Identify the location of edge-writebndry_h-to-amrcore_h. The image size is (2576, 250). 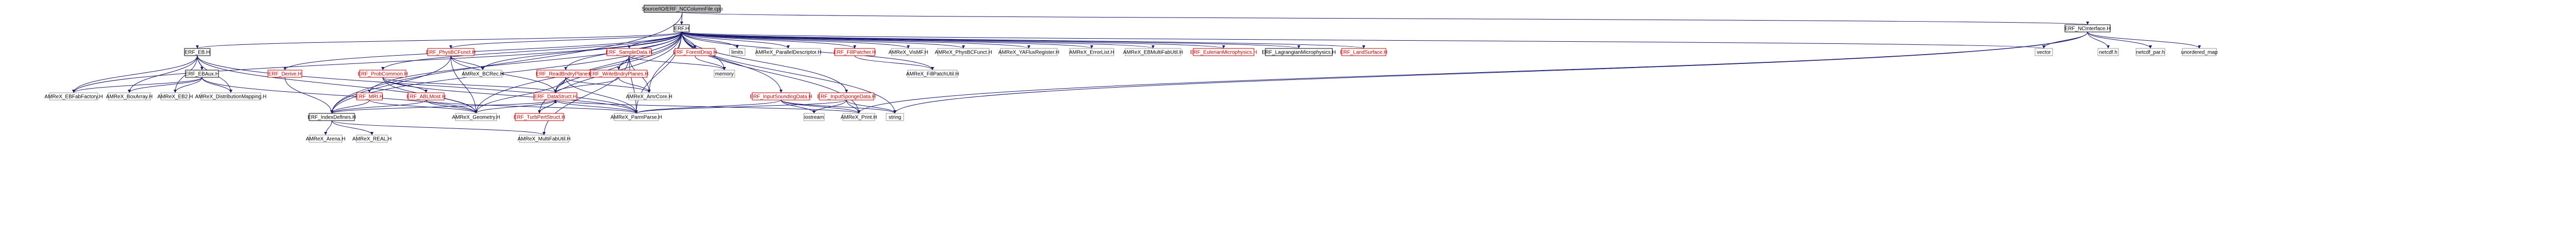
(634, 85).